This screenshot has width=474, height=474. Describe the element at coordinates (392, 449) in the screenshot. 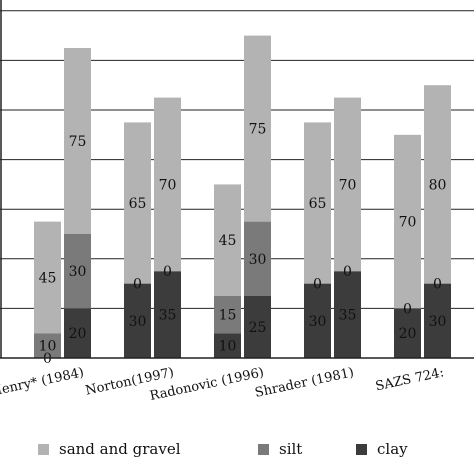

I see `legend-label: clay` at that location.